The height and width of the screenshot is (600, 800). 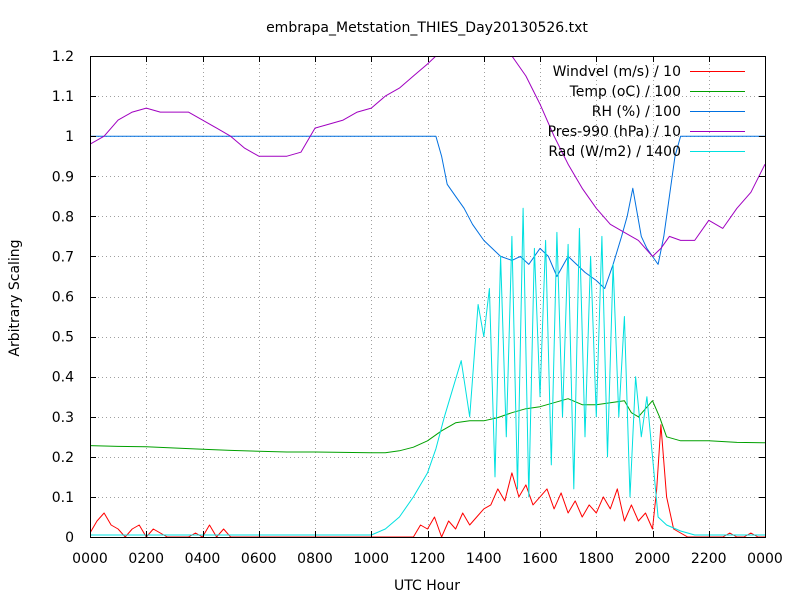 I want to click on legend-label: Temp (oC) / 100, so click(x=625, y=92).